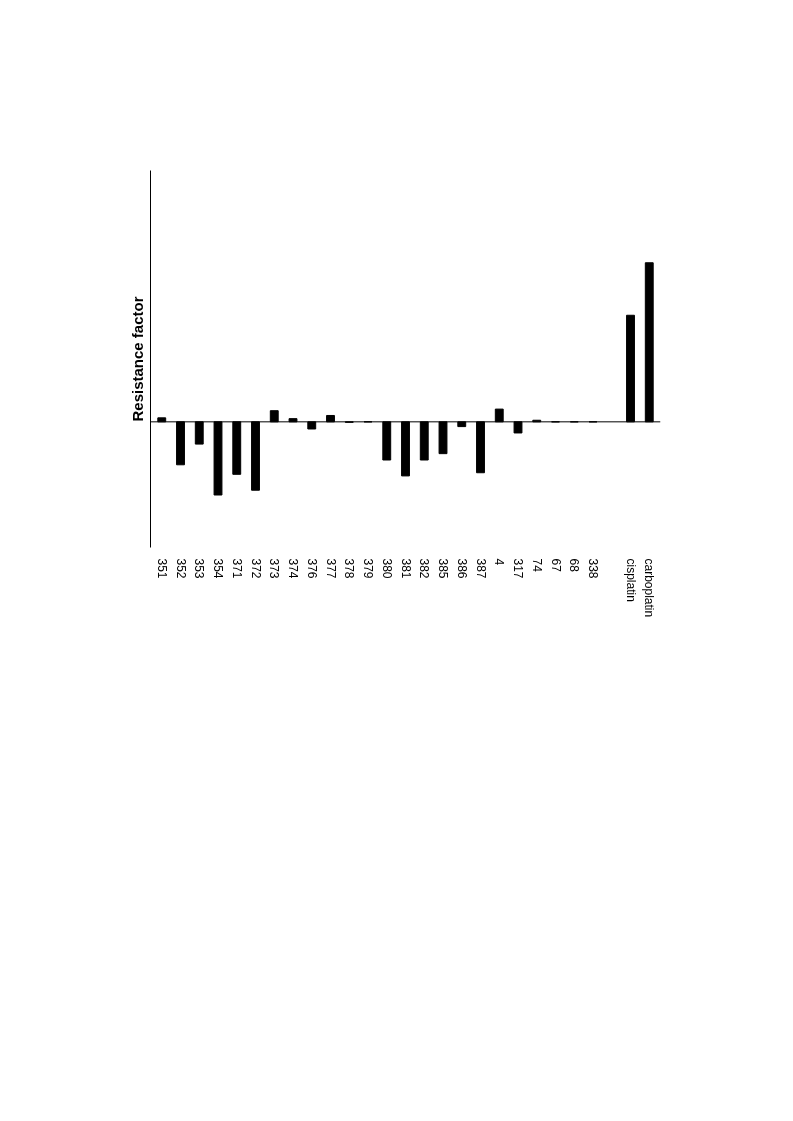 This screenshot has width=793, height=1121. What do you see at coordinates (349, 568) in the screenshot?
I see `x-tick-label: 378` at bounding box center [349, 568].